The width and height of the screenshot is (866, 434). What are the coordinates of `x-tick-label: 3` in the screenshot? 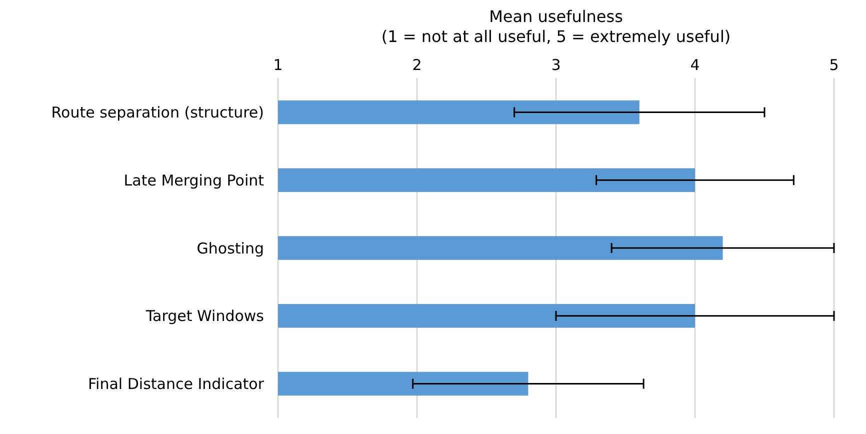 It's located at (556, 65).